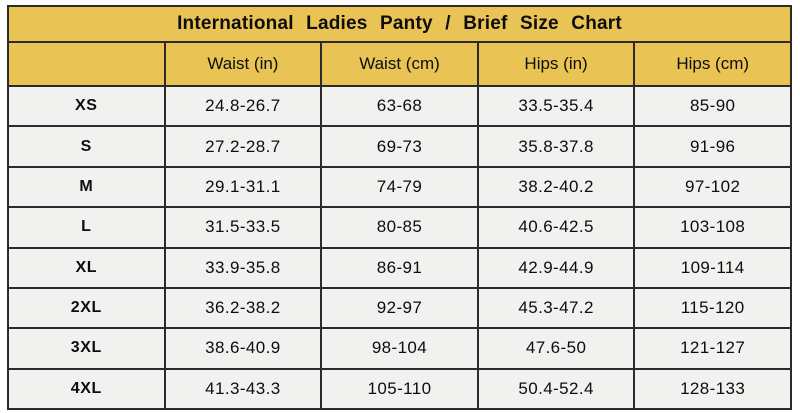 Image resolution: width=800 pixels, height=413 pixels. What do you see at coordinates (556, 227) in the screenshot?
I see `size-value-cell: 40.6-42.5` at bounding box center [556, 227].